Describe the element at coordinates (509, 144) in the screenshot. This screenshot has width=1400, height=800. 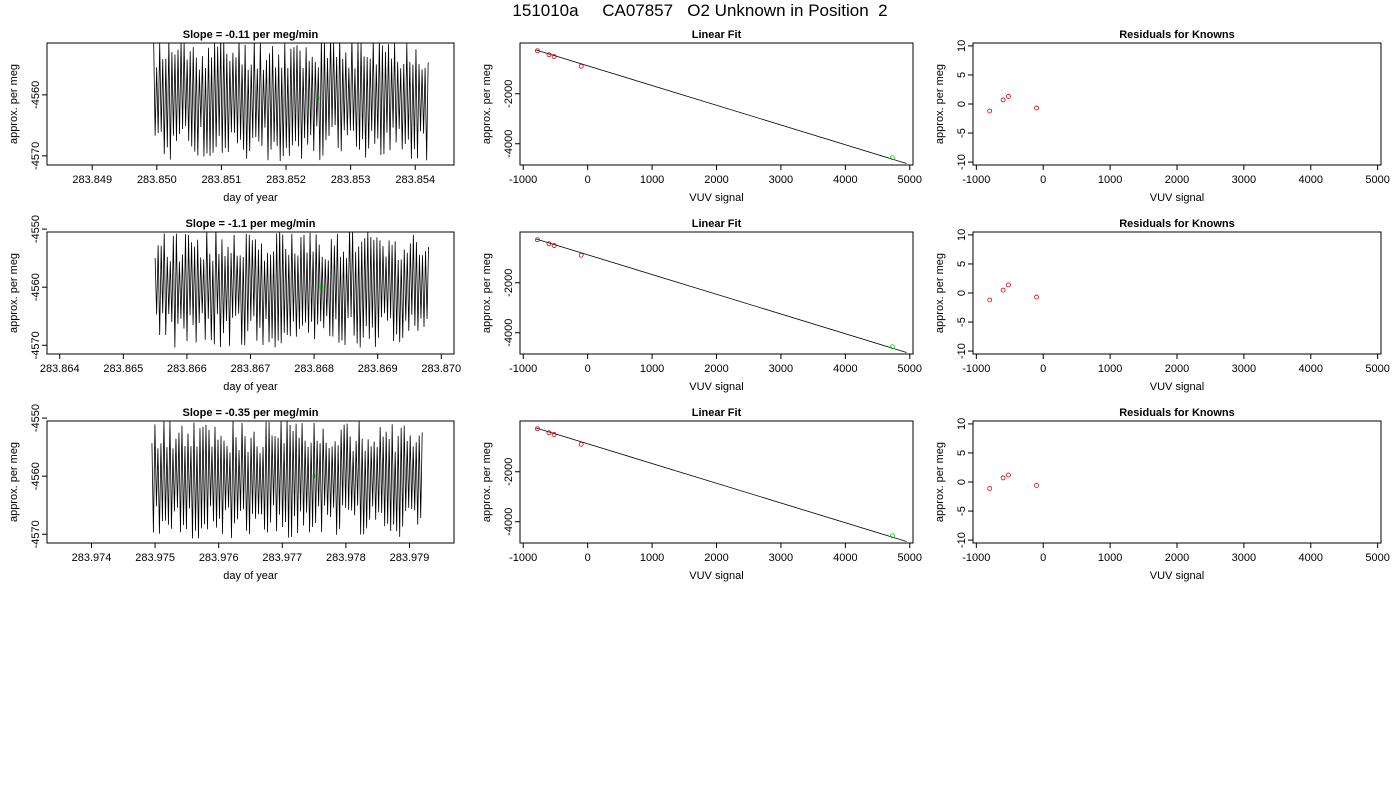
I see `y-tick-label: -4000` at that location.